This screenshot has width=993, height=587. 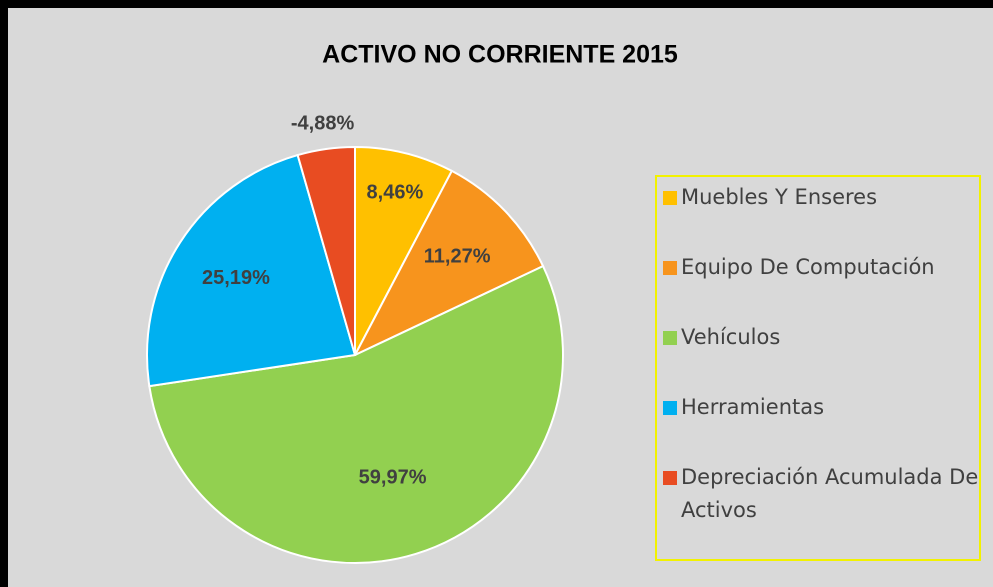 I want to click on legend-item: Depreciación Acumulada De Activos, so click(x=821, y=494).